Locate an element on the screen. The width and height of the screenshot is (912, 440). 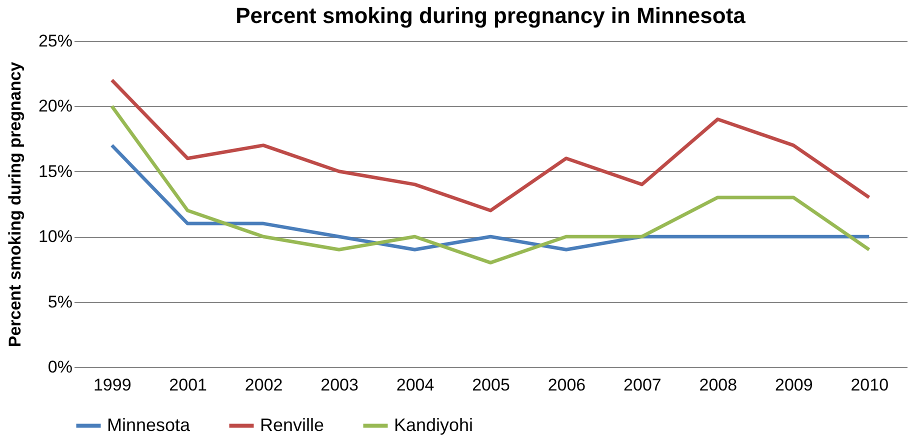
legend-label: Minnesota is located at coordinates (149, 424).